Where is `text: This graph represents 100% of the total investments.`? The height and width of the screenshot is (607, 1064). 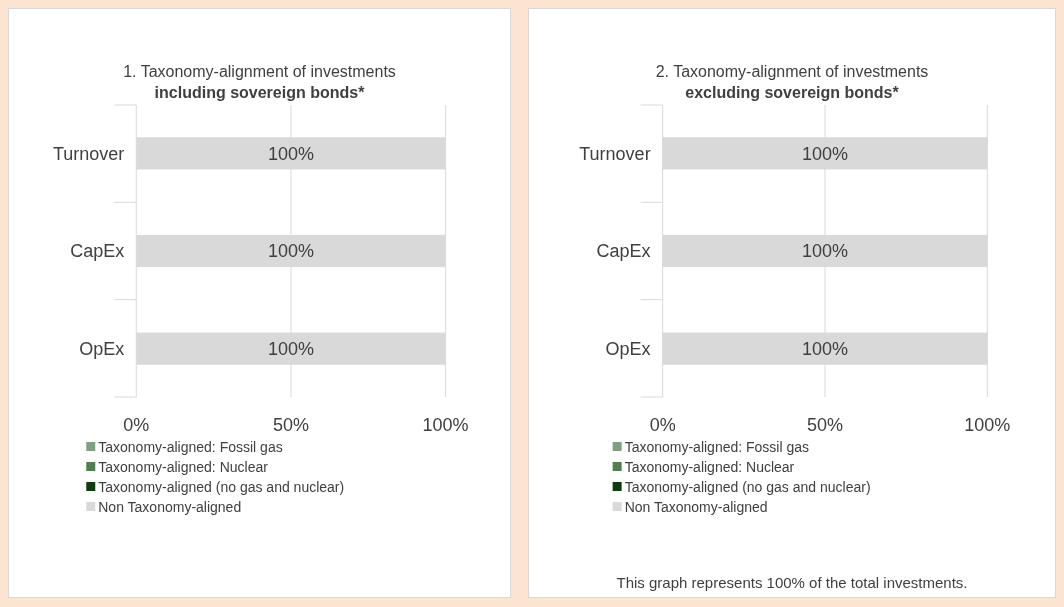 text: This graph represents 100% of the total investments. is located at coordinates (792, 583).